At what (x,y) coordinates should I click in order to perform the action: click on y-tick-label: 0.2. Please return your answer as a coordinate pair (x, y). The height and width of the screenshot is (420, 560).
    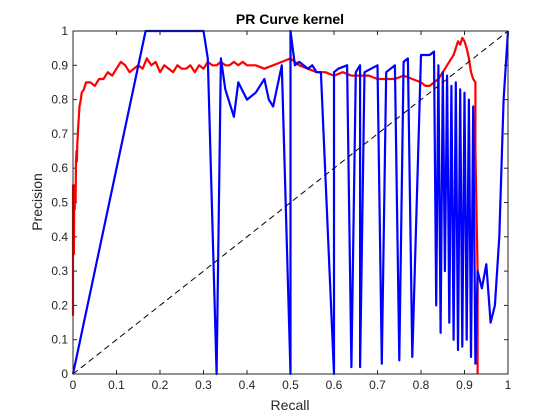
    Looking at the image, I should click on (59, 305).